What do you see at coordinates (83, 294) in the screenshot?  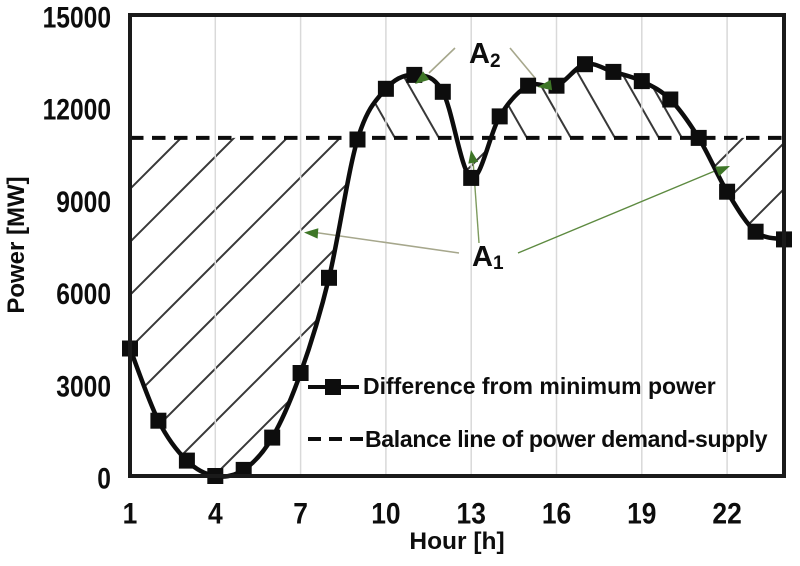 I see `svg-text: 6000` at bounding box center [83, 294].